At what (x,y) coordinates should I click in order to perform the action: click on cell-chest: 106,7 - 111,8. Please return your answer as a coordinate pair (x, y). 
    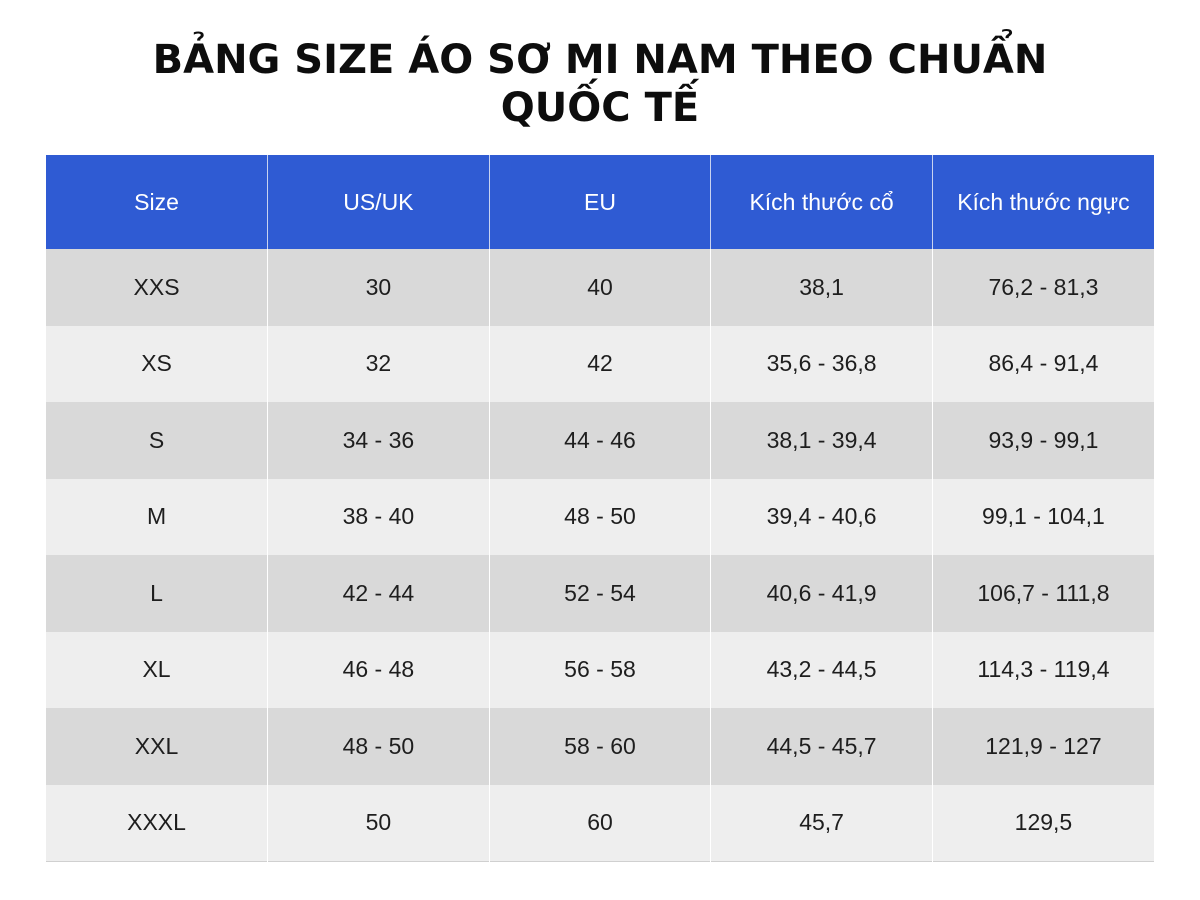
    Looking at the image, I should click on (1042, 593).